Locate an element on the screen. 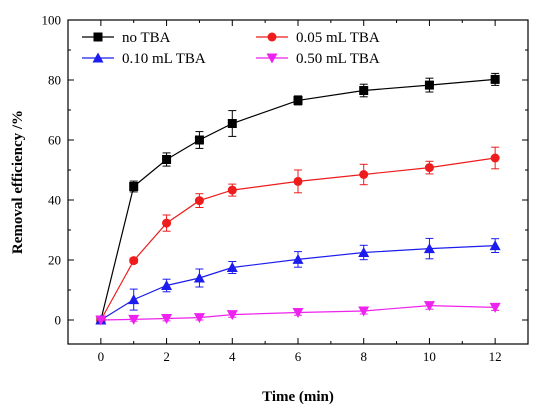 Image resolution: width=550 pixels, height=411 pixels. y-axis-title: Removal efficiency /% is located at coordinates (18, 182).